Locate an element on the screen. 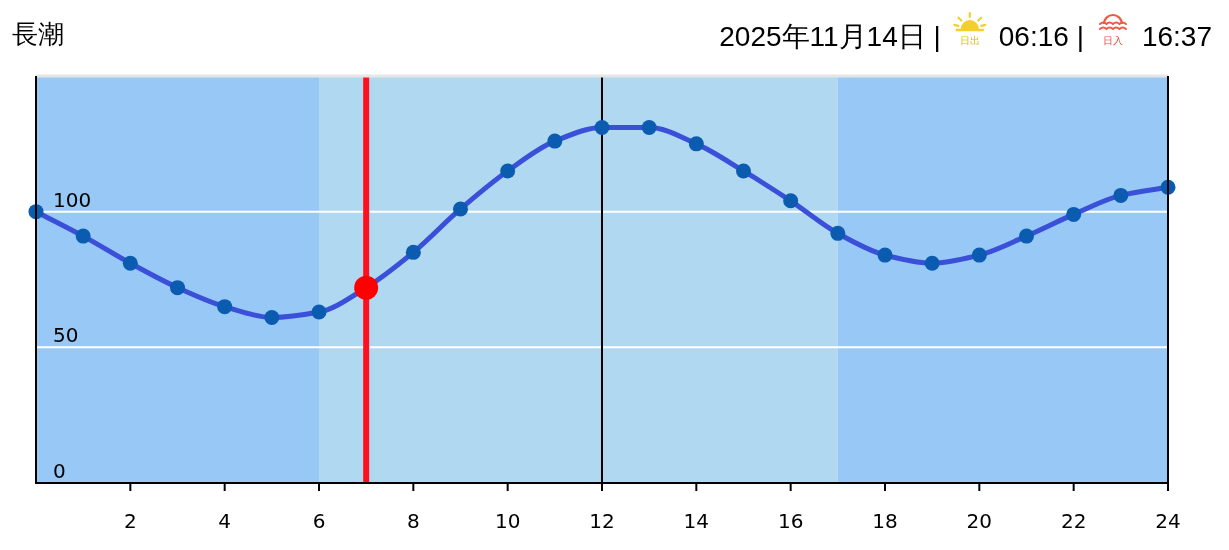 This screenshot has height=550, width=1229. y-tick-label: 100 is located at coordinates (72, 199).